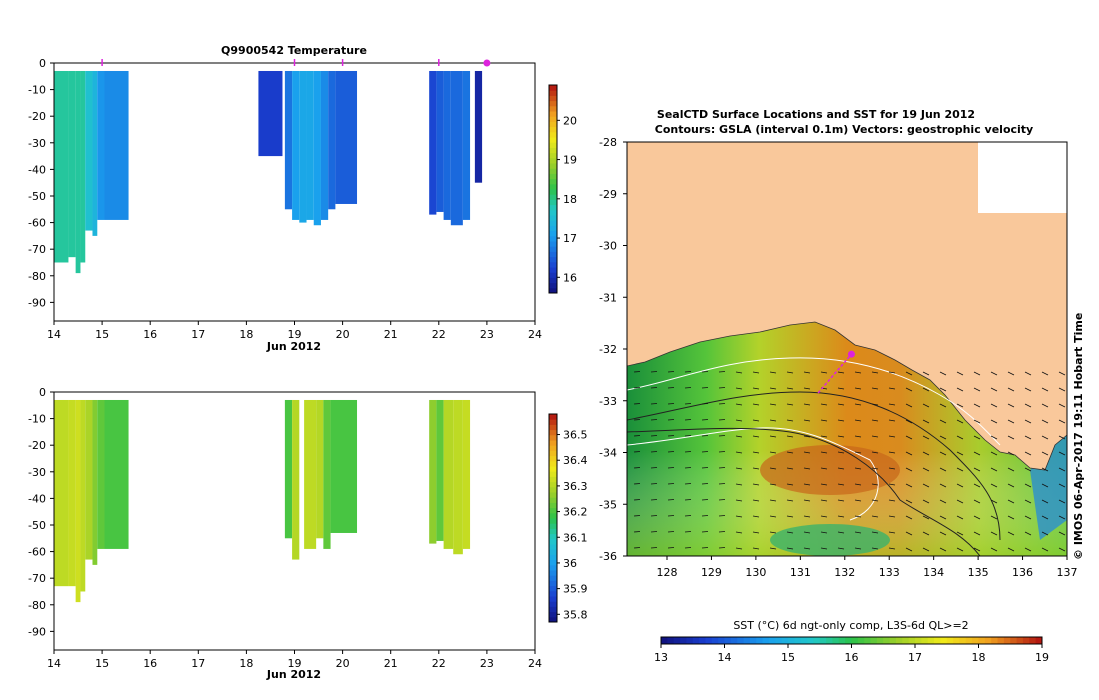  What do you see at coordinates (553, 189) in the screenshot?
I see `colorbar-frame` at bounding box center [553, 189].